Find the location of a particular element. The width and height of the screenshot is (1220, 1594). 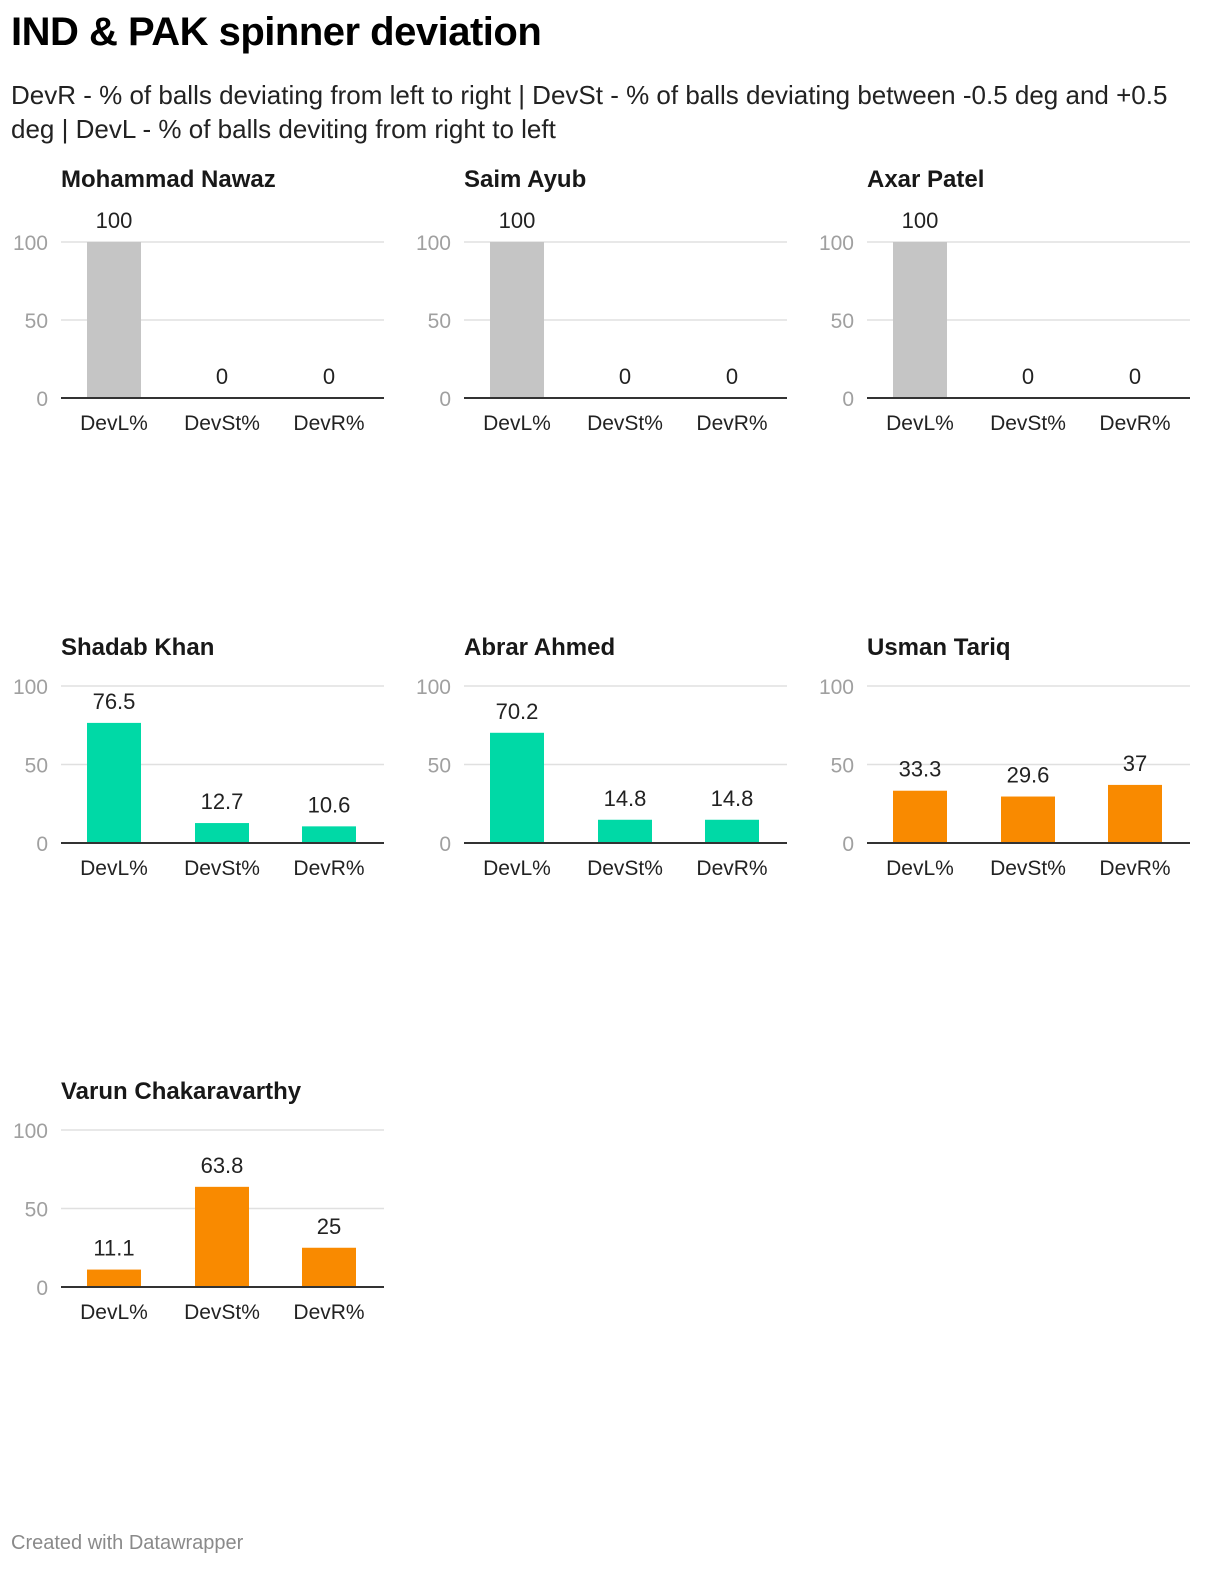

data-label: 33.3 is located at coordinates (920, 769).